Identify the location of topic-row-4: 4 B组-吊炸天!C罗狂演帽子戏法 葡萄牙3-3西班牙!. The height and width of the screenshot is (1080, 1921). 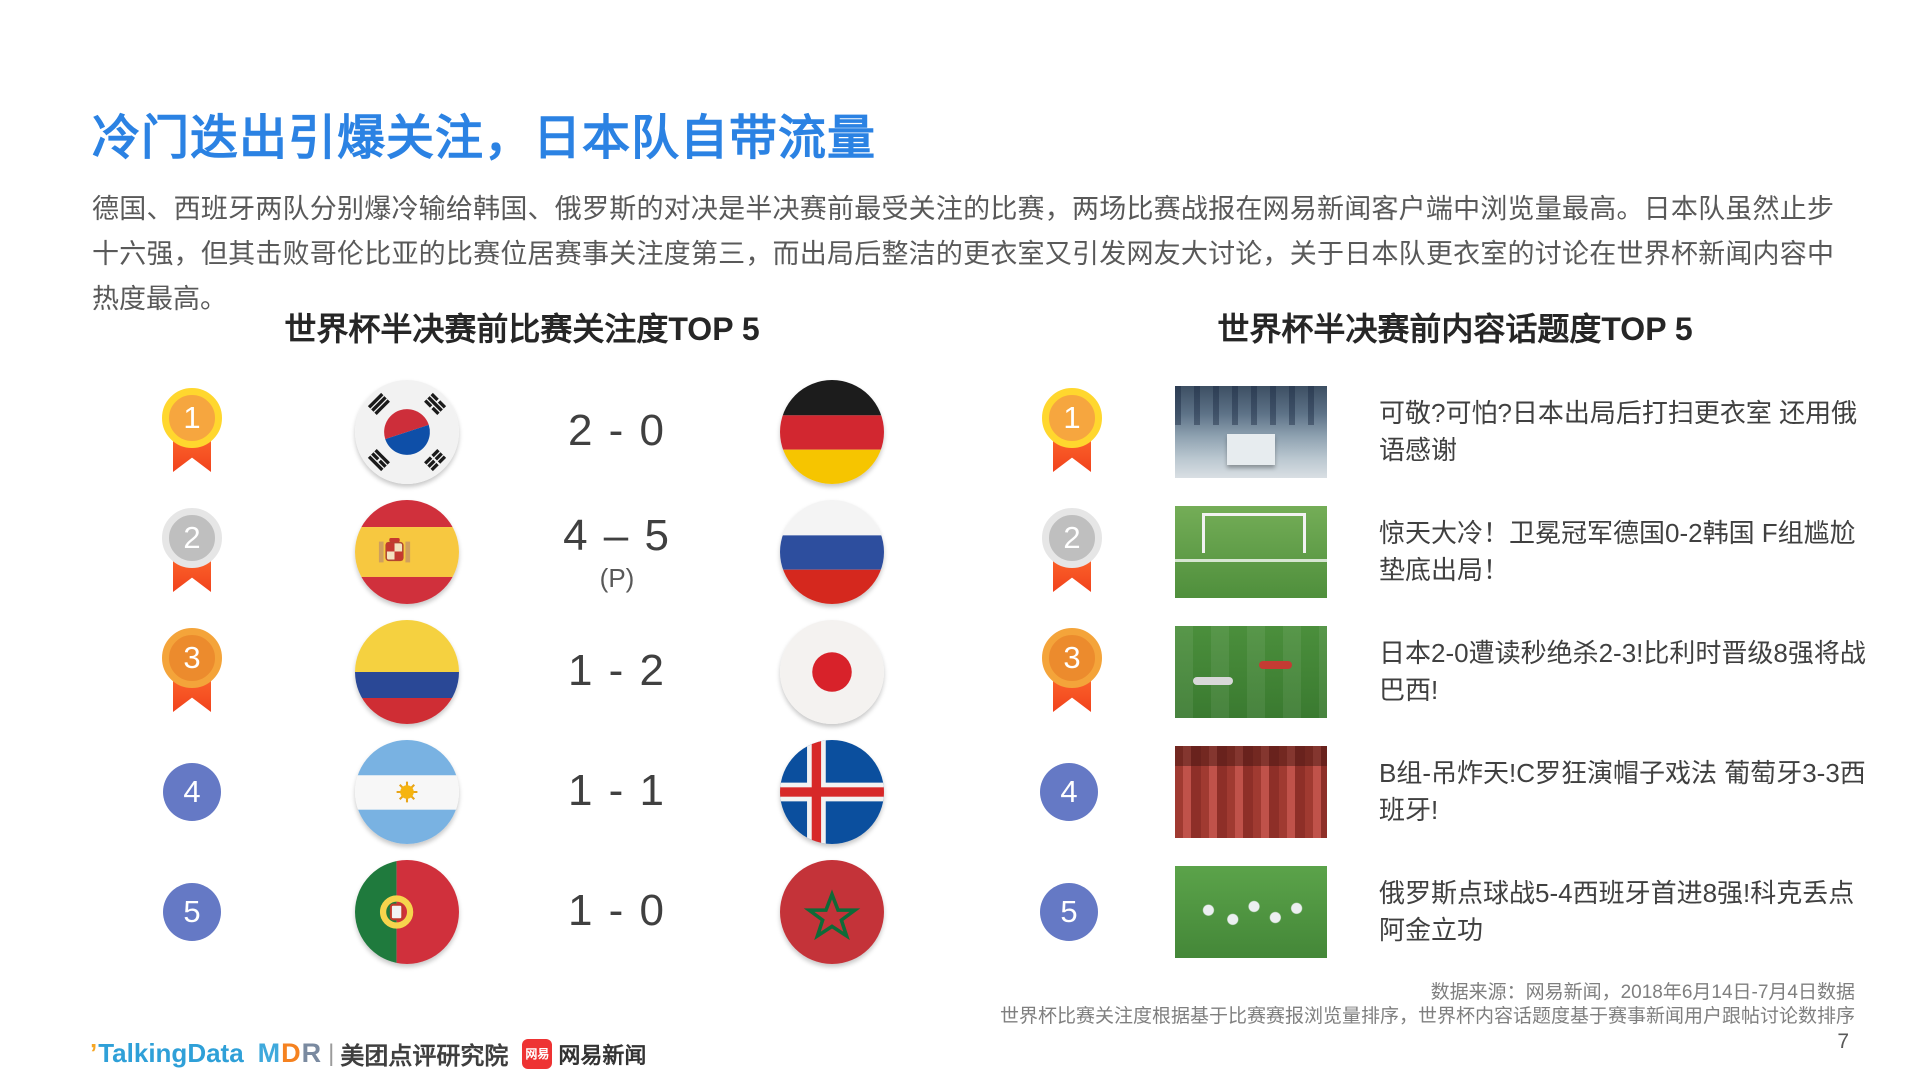
(1460, 792).